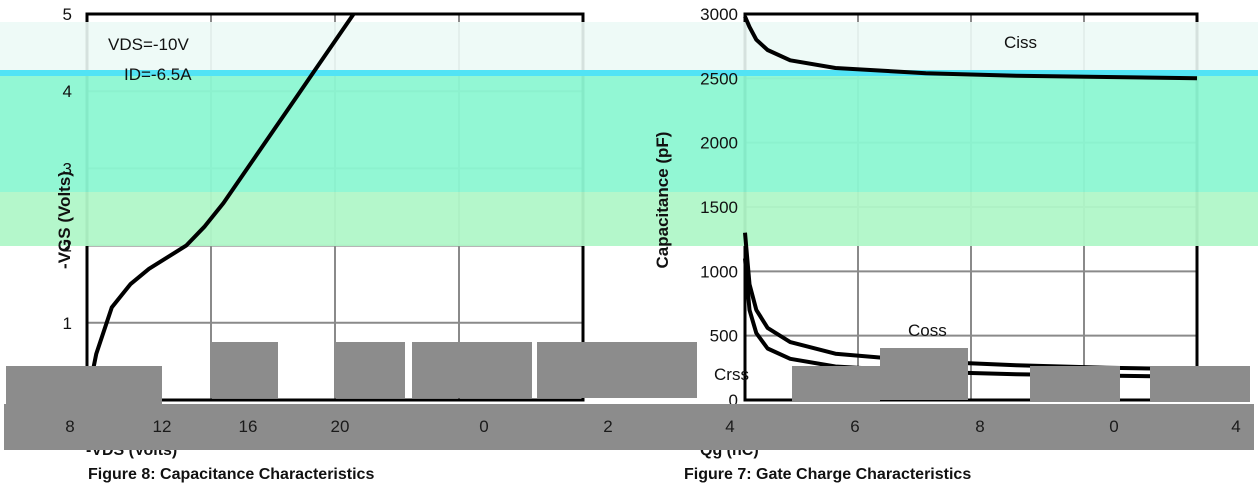 The height and width of the screenshot is (489, 1258). I want to click on bottom-tick-strip, so click(629, 427).